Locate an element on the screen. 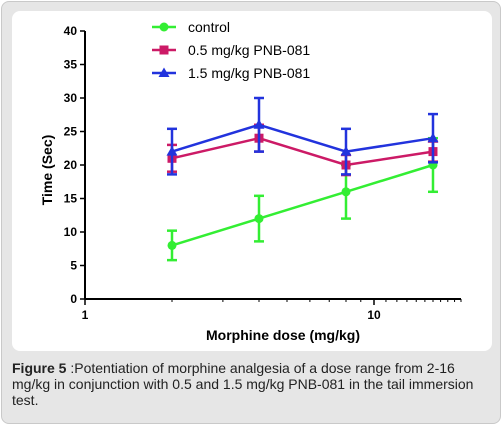 The image size is (502, 425). legend-label: control is located at coordinates (209, 27).